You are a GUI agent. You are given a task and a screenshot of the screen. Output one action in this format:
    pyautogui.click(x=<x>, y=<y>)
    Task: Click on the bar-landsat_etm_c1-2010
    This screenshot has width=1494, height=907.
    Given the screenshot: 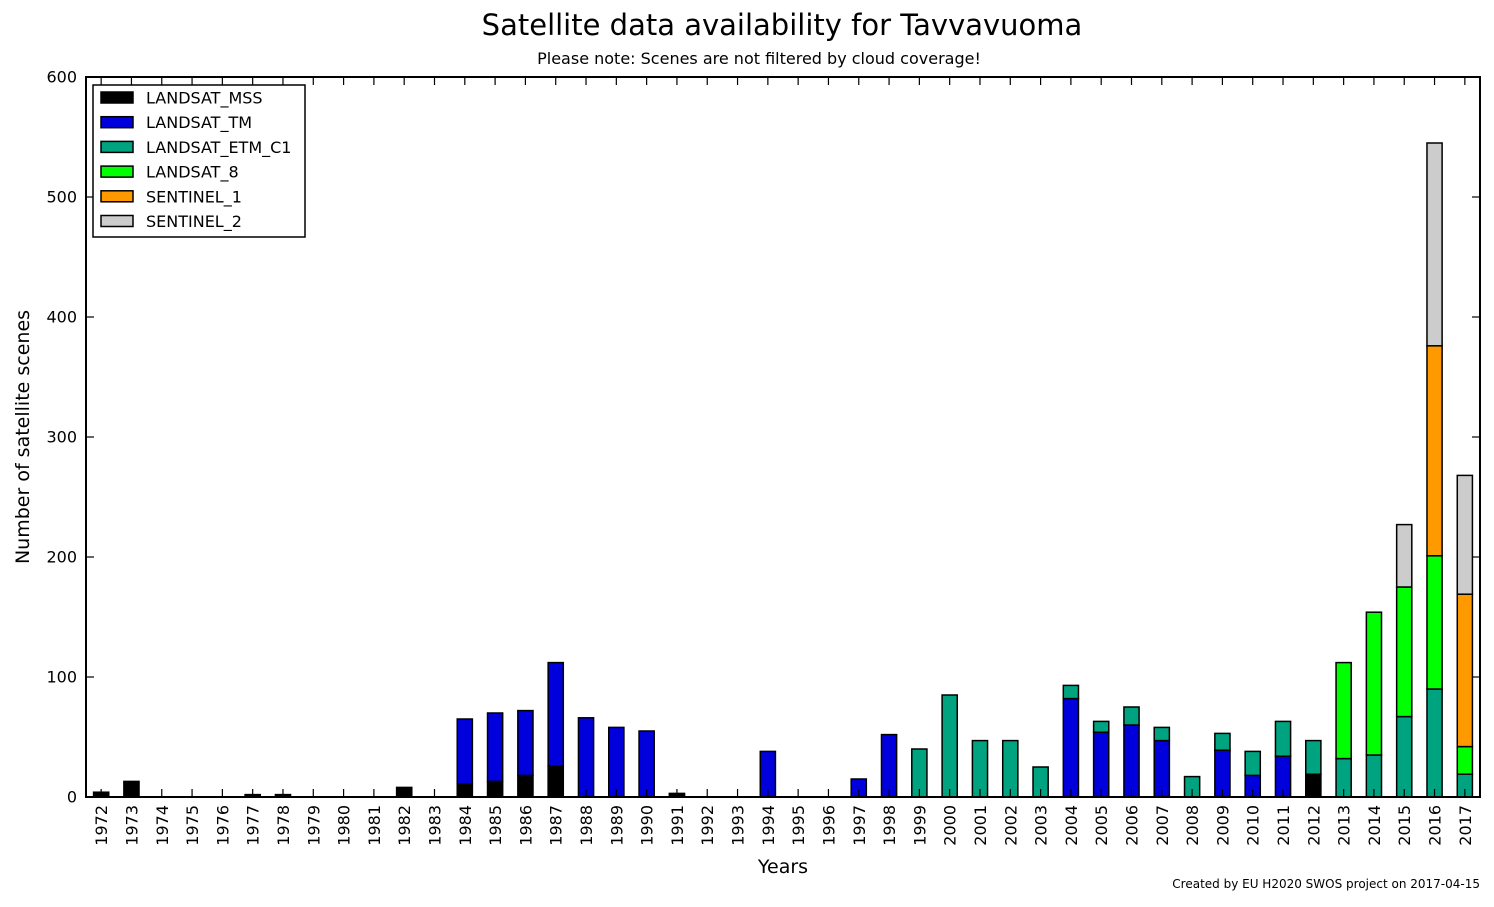 What is the action you would take?
    pyautogui.click(x=1253, y=763)
    